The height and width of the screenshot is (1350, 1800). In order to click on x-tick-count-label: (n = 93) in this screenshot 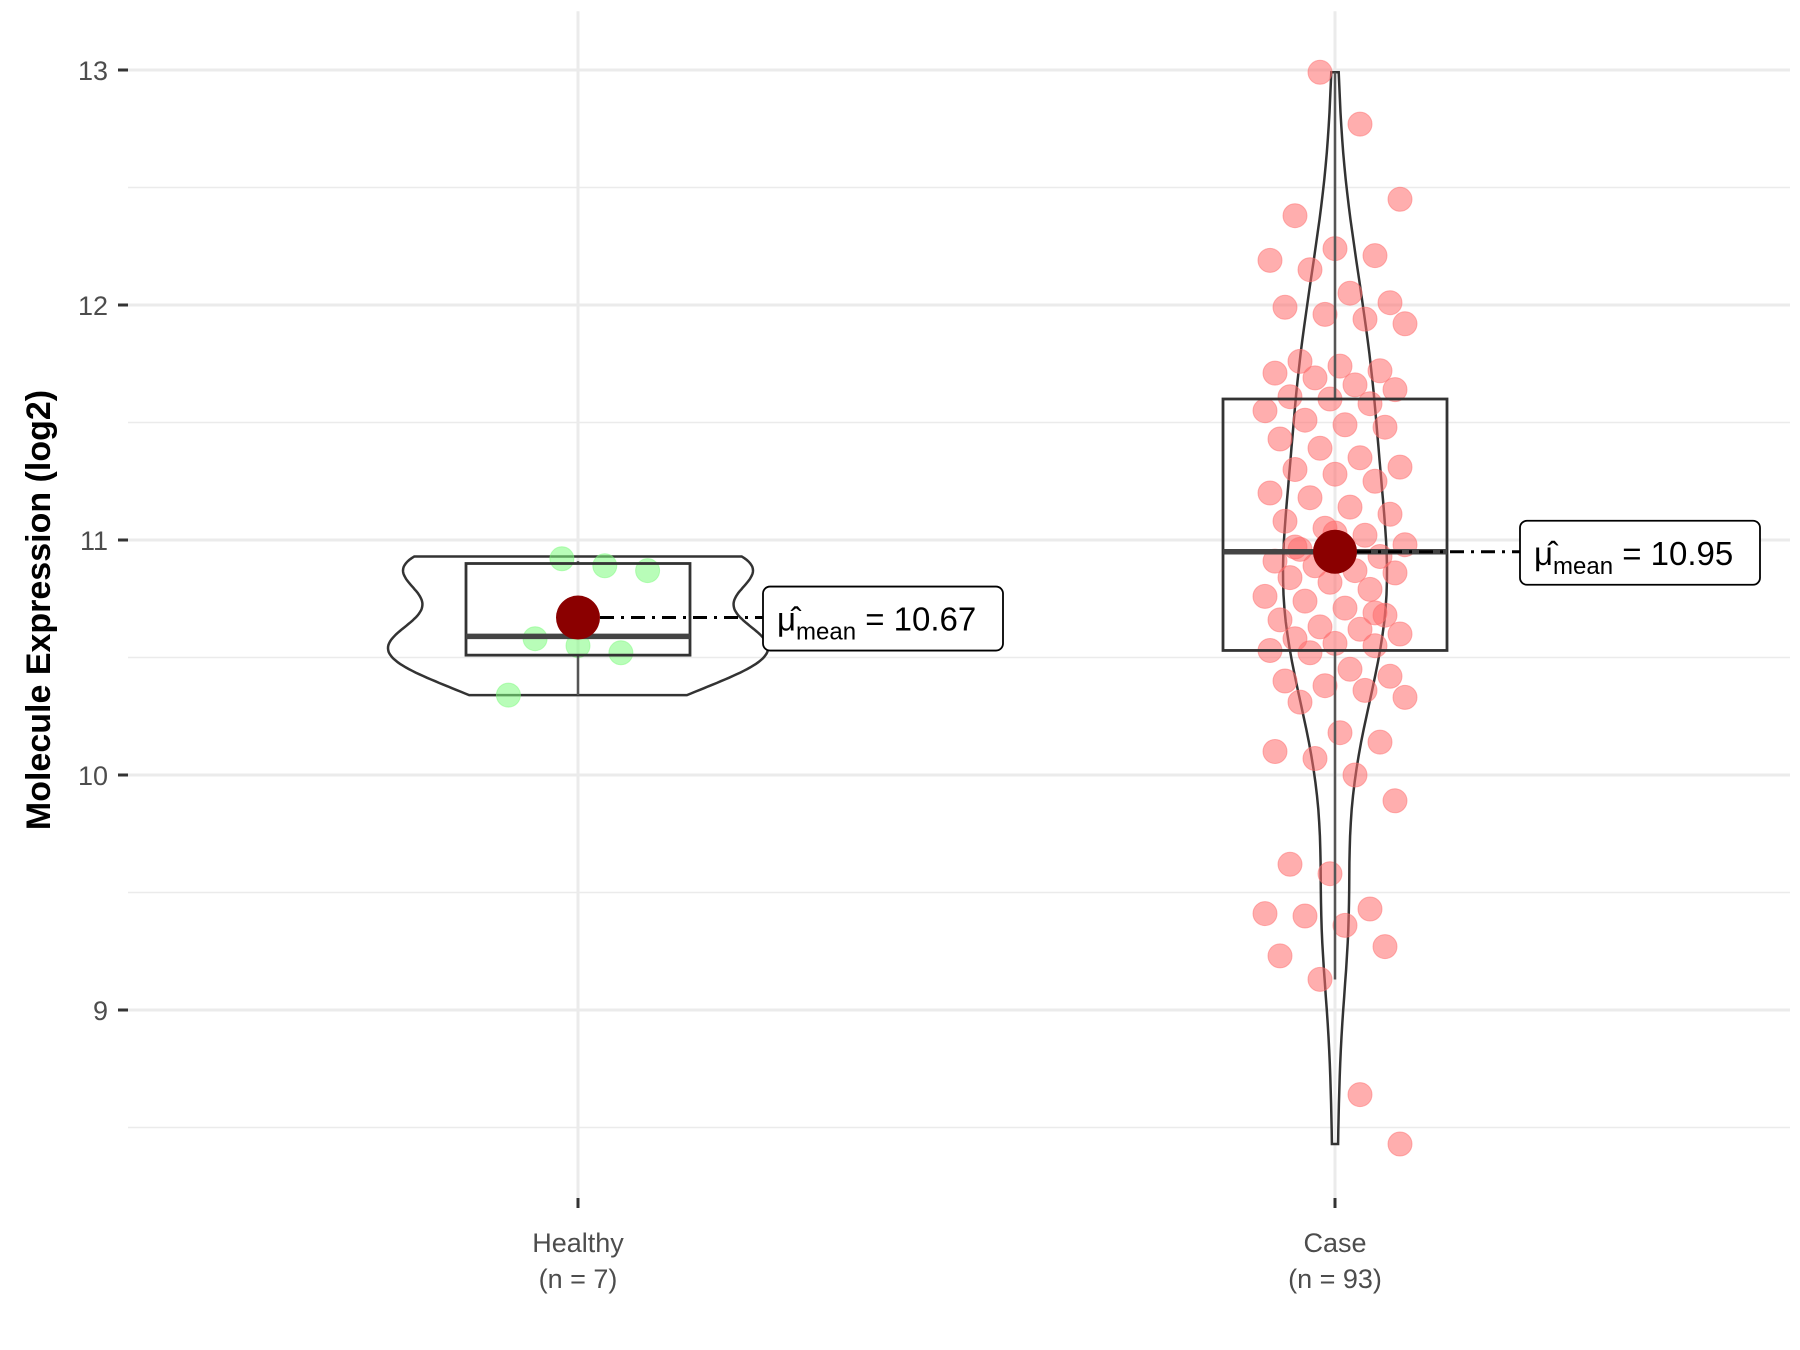, I will do `click(1335, 1279)`.